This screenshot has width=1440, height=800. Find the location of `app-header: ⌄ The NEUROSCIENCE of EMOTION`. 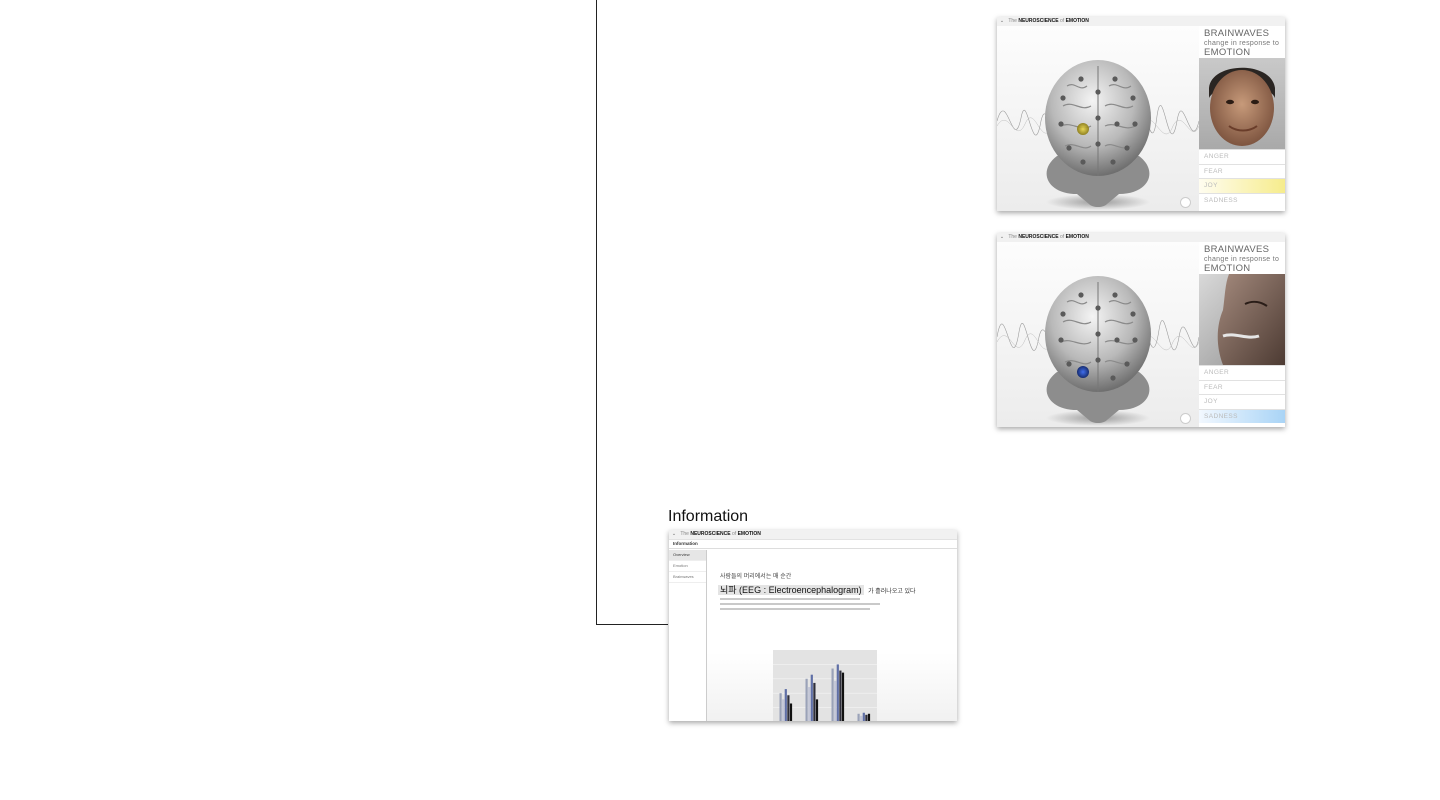

app-header: ⌄ The NEUROSCIENCE of EMOTION is located at coordinates (813, 535).